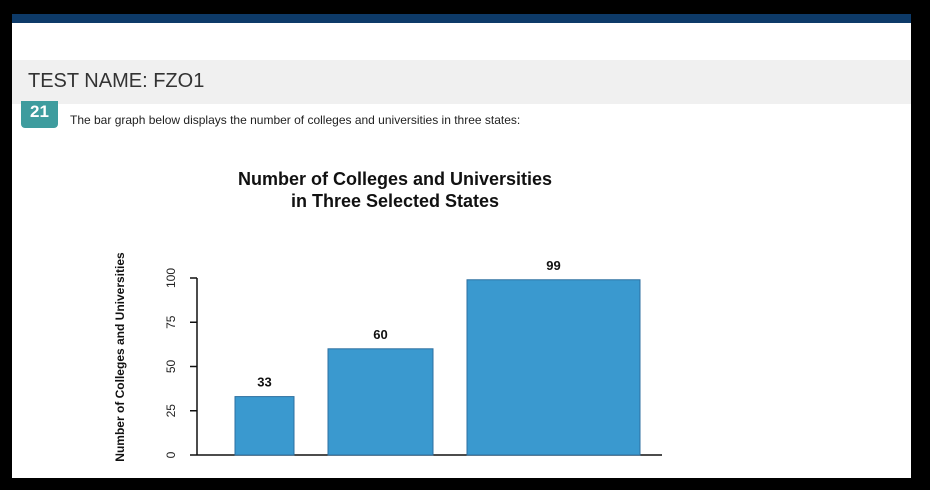 Image resolution: width=930 pixels, height=490 pixels. Describe the element at coordinates (171, 411) in the screenshot. I see `y-tick-label: 25` at that location.